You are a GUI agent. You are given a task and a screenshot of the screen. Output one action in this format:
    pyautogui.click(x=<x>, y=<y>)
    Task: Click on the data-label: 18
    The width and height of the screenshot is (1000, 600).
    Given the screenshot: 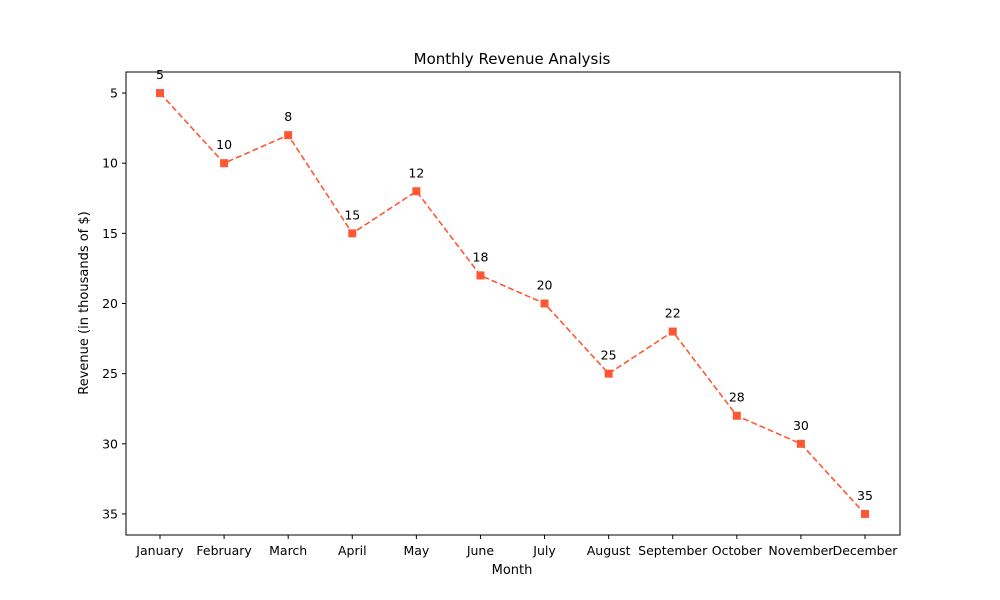 What is the action you would take?
    pyautogui.click(x=481, y=256)
    